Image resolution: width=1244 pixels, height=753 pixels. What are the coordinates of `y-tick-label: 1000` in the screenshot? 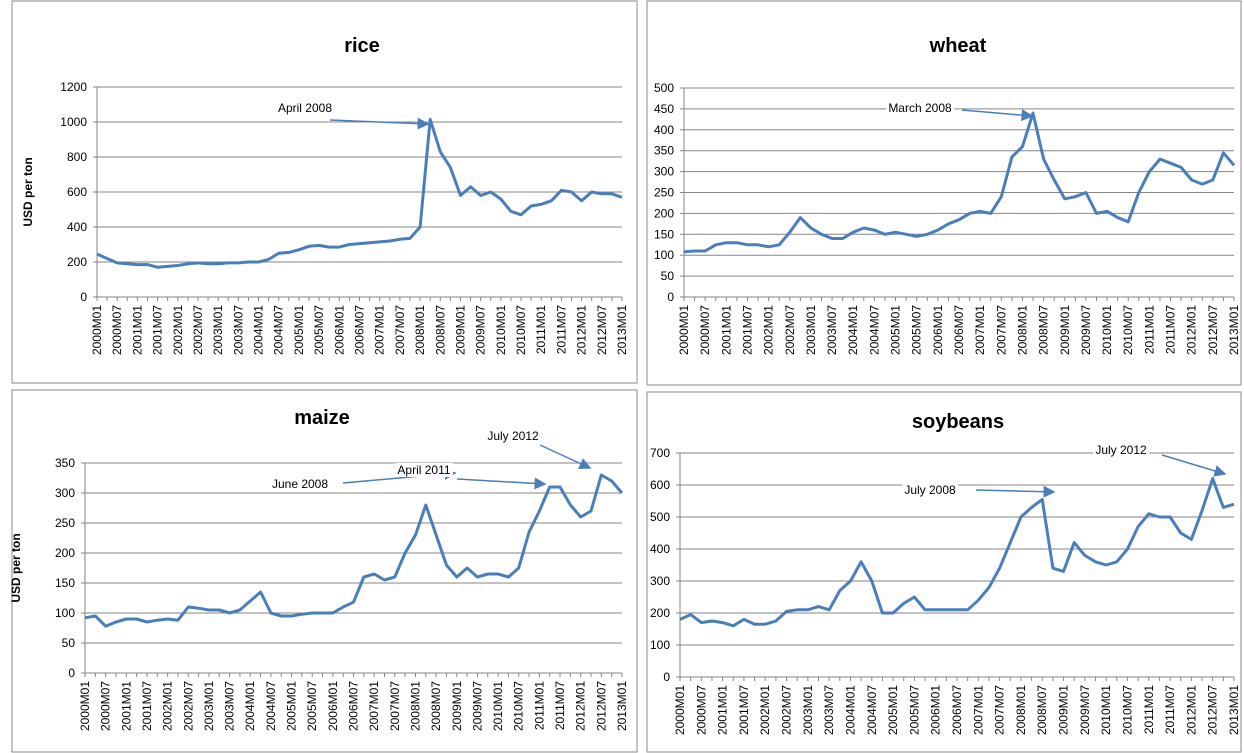 It's located at (73, 122).